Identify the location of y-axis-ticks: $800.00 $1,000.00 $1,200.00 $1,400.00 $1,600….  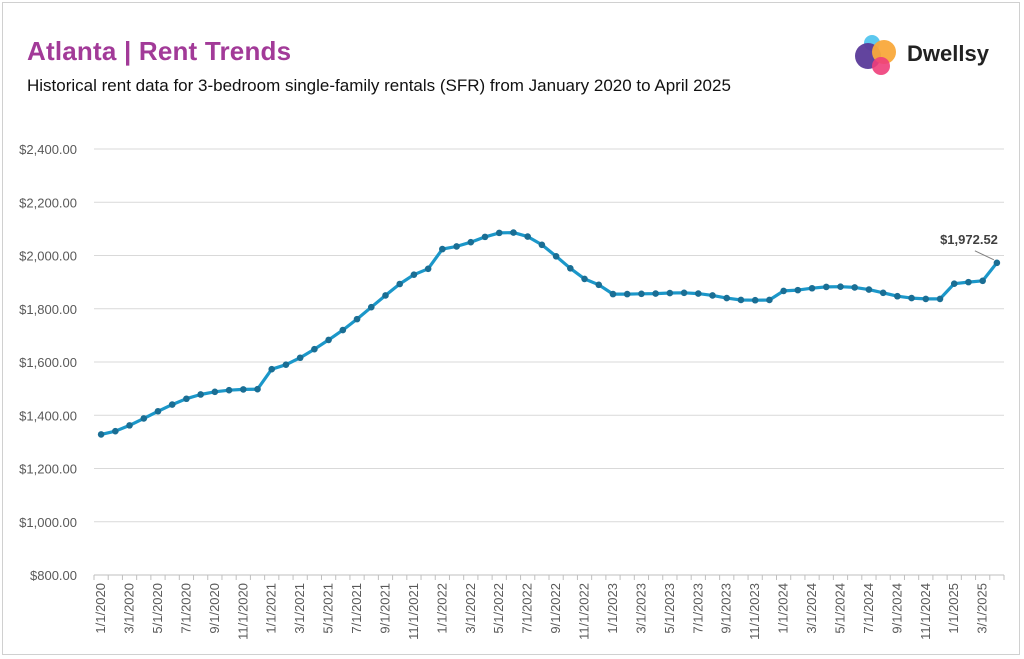
(48, 362).